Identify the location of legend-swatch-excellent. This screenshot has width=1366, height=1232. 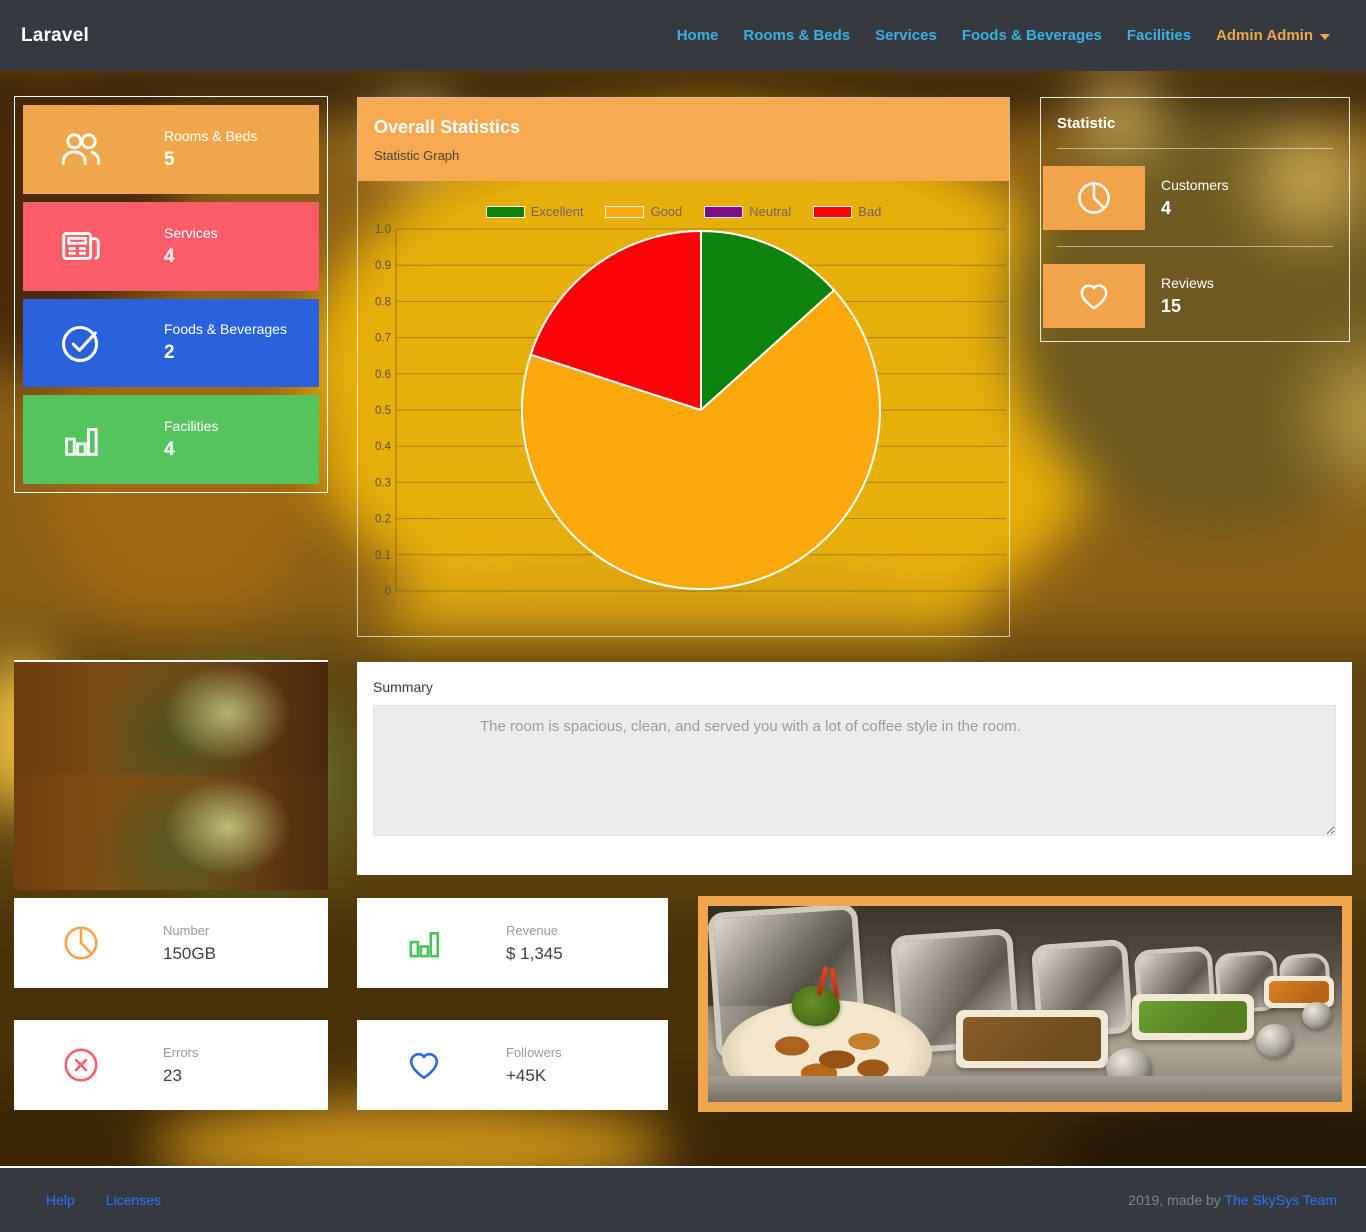
(505, 211).